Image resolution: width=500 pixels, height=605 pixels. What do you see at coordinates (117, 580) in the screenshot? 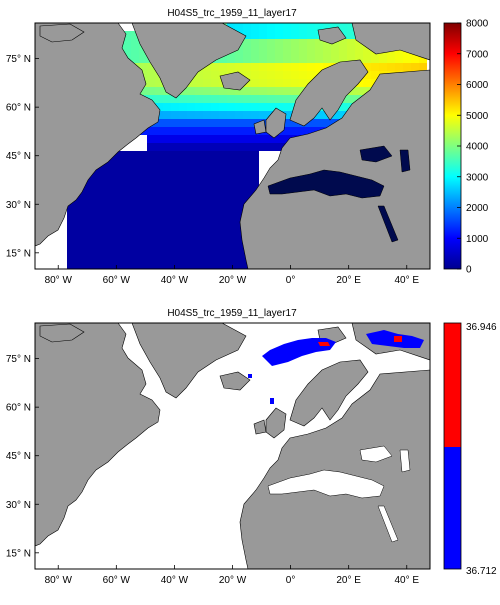
I see `lon-tick-label: 60° W` at bounding box center [117, 580].